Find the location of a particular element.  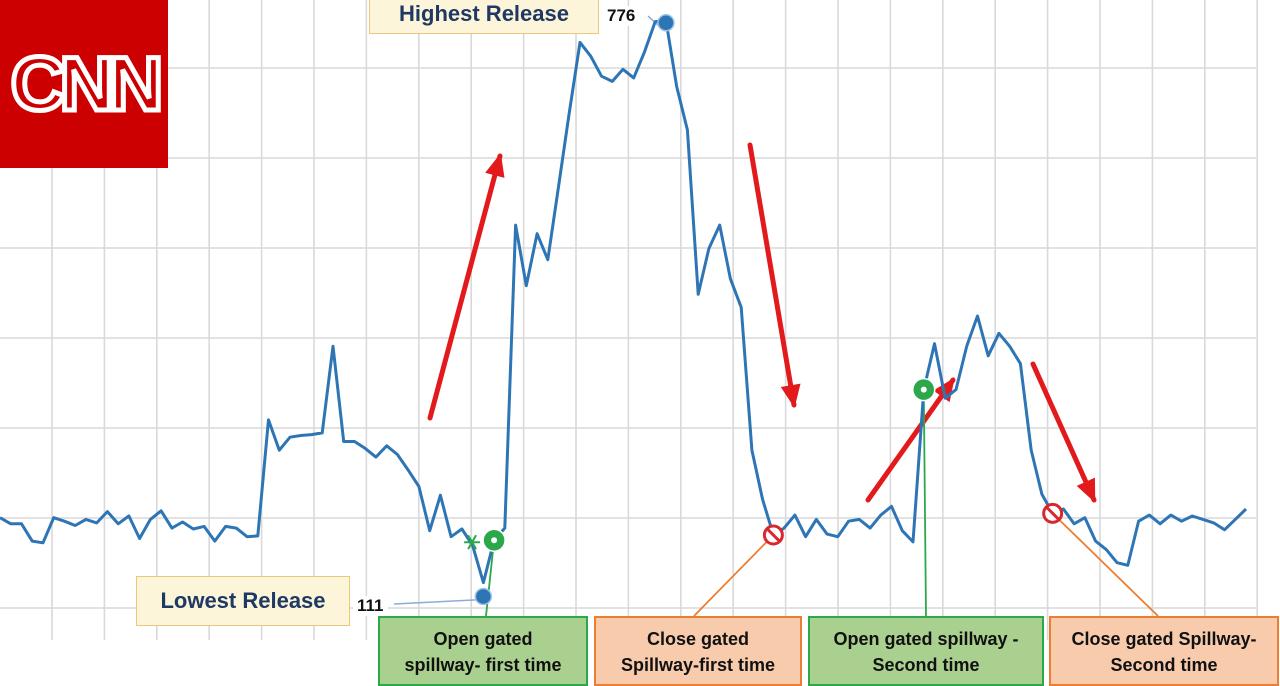

cnn-logo: CNN is located at coordinates (84, 84).